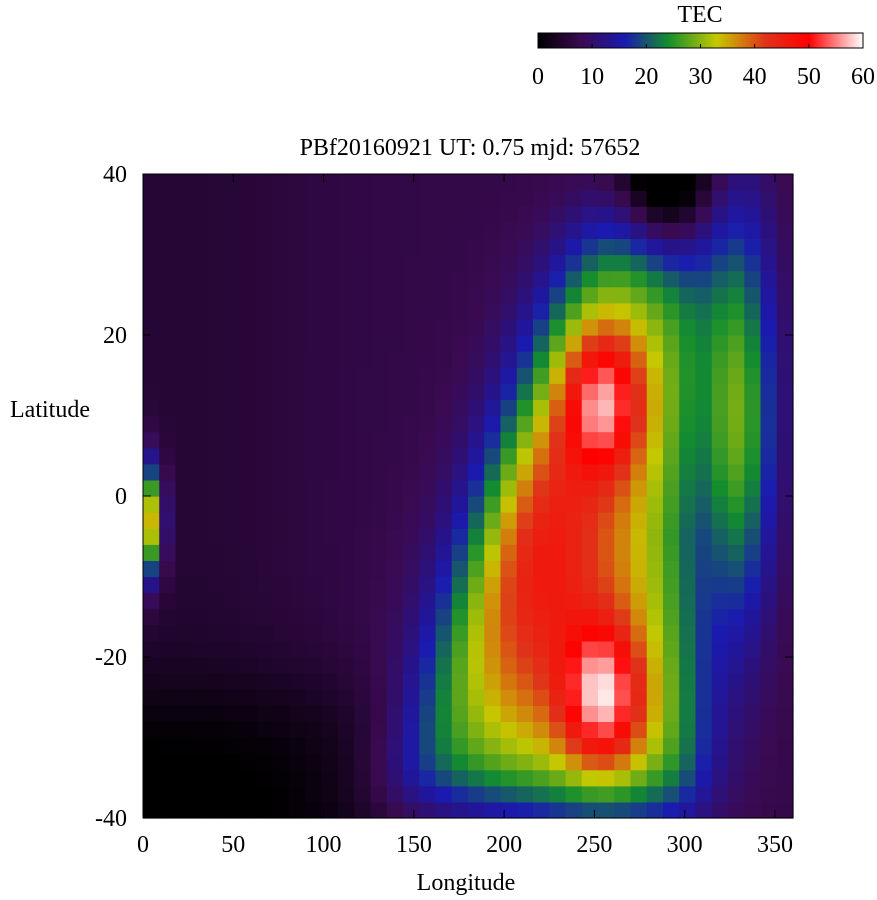 Image resolution: width=877 pixels, height=900 pixels. Describe the element at coordinates (646, 77) in the screenshot. I see `colorbar-tick-label: 20` at that location.